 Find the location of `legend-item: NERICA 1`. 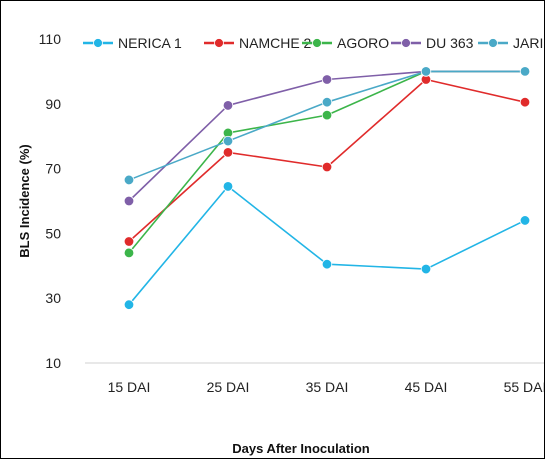

legend-item: NERICA 1 is located at coordinates (132, 43).